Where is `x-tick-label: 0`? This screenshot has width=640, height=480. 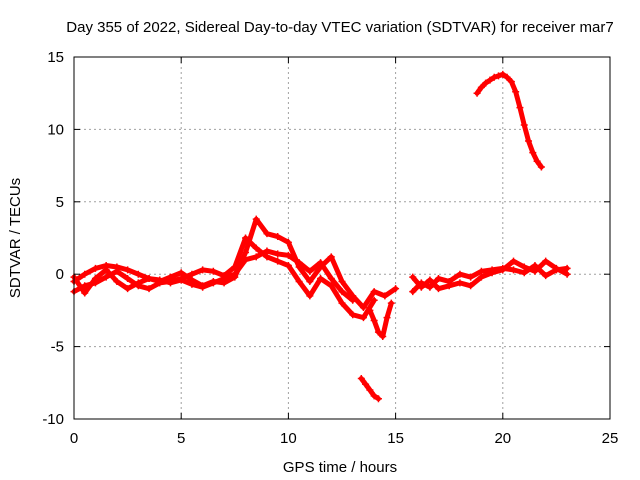
x-tick-label: 0 is located at coordinates (74, 438).